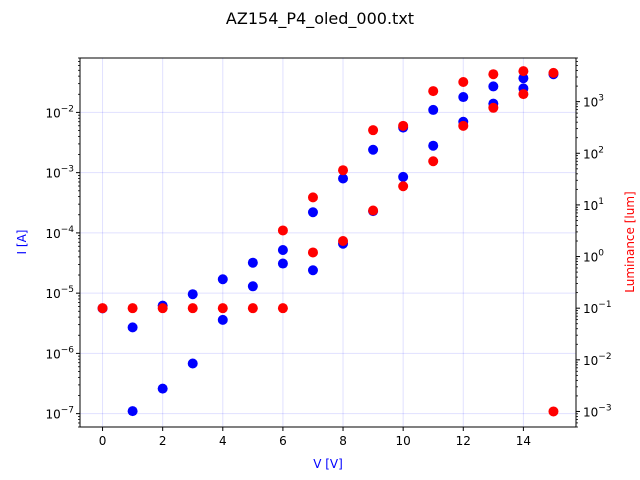 This screenshot has width=640, height=480. I want to click on left-axis-ticks: 10⁻⁷ 10⁻⁶ 10⁻⁵ 10⁻⁴ 10⁻³ 10⁻², so click(62, 242).